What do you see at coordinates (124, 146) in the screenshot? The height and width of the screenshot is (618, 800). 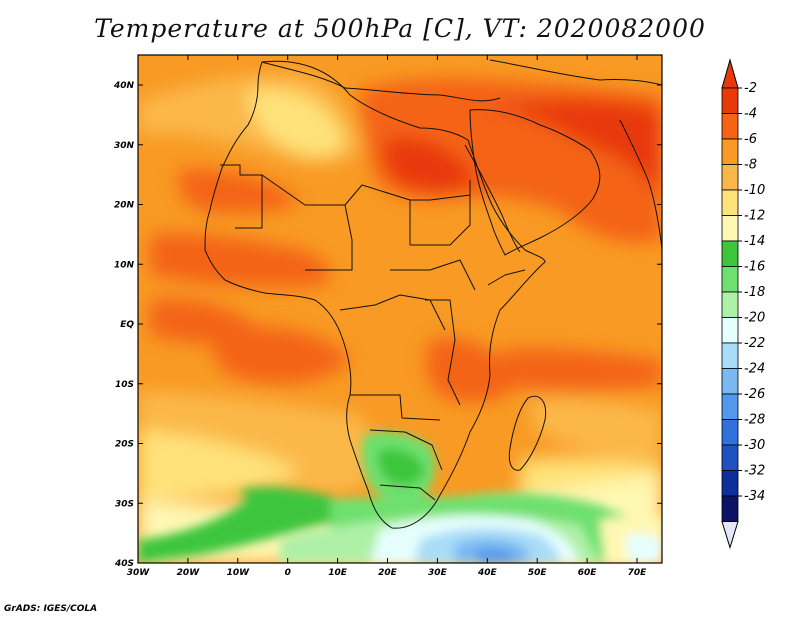 I see `lat-tick-label: 30N` at bounding box center [124, 146].